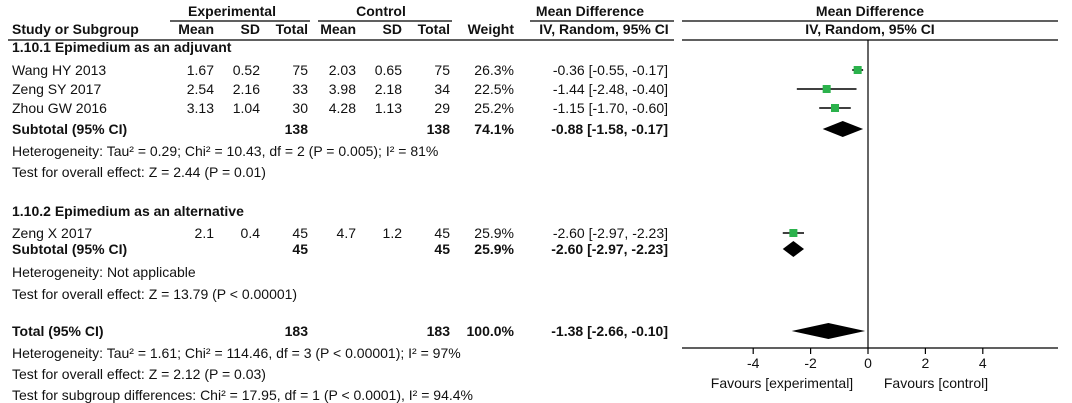  I want to click on study-exp-total: 33, so click(300, 89).